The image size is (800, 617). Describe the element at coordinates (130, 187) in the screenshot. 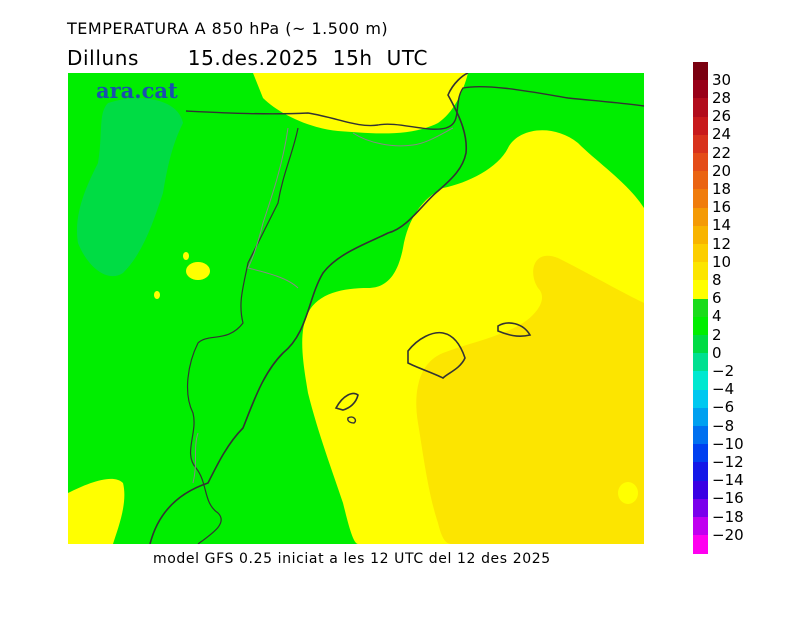

I see `cool-area-patch` at that location.